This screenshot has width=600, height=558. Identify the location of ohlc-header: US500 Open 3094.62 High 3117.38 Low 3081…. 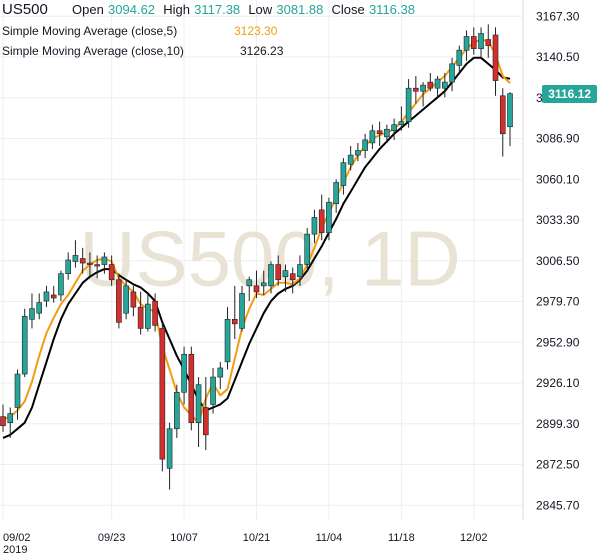
(210, 9).